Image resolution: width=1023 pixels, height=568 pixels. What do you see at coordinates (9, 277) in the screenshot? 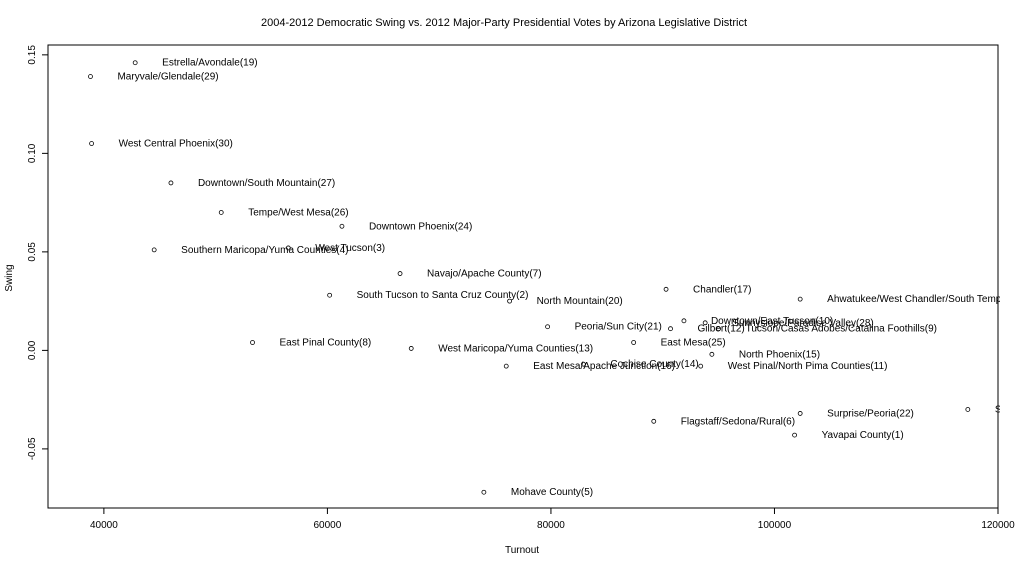
I see `y-axis-label: Swing` at bounding box center [9, 277].